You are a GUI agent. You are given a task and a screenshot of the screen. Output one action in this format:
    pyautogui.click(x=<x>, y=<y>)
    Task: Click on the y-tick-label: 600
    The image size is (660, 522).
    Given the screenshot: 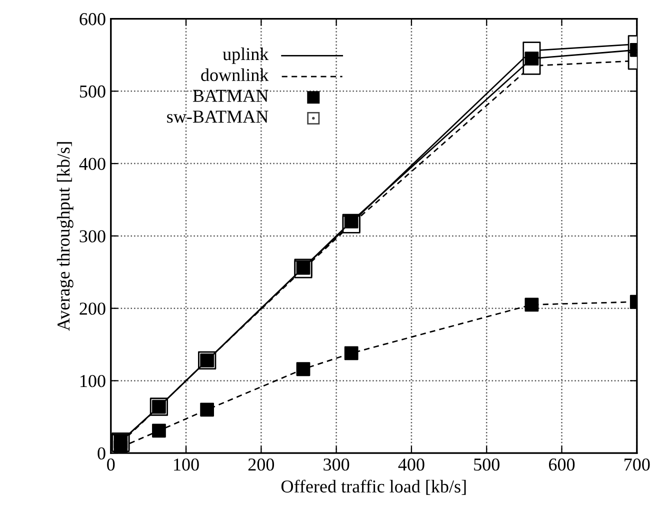 What is the action you would take?
    pyautogui.click(x=93, y=19)
    